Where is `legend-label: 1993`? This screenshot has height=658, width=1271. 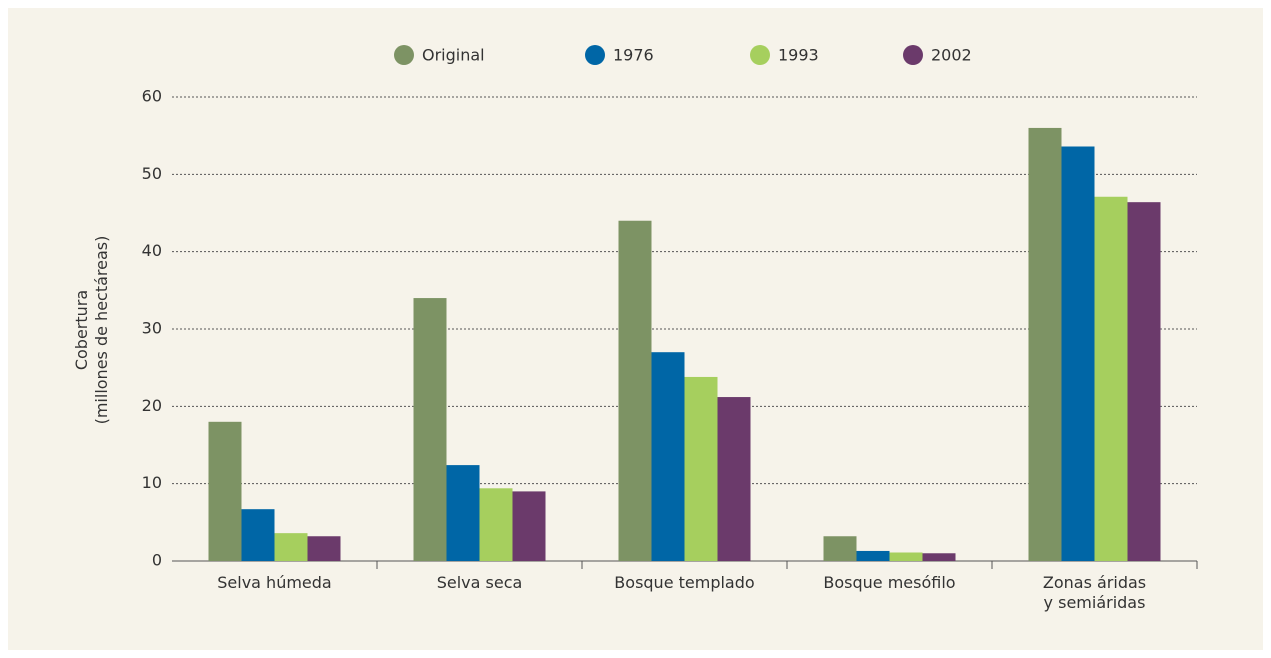
legend-label: 1993 is located at coordinates (798, 55).